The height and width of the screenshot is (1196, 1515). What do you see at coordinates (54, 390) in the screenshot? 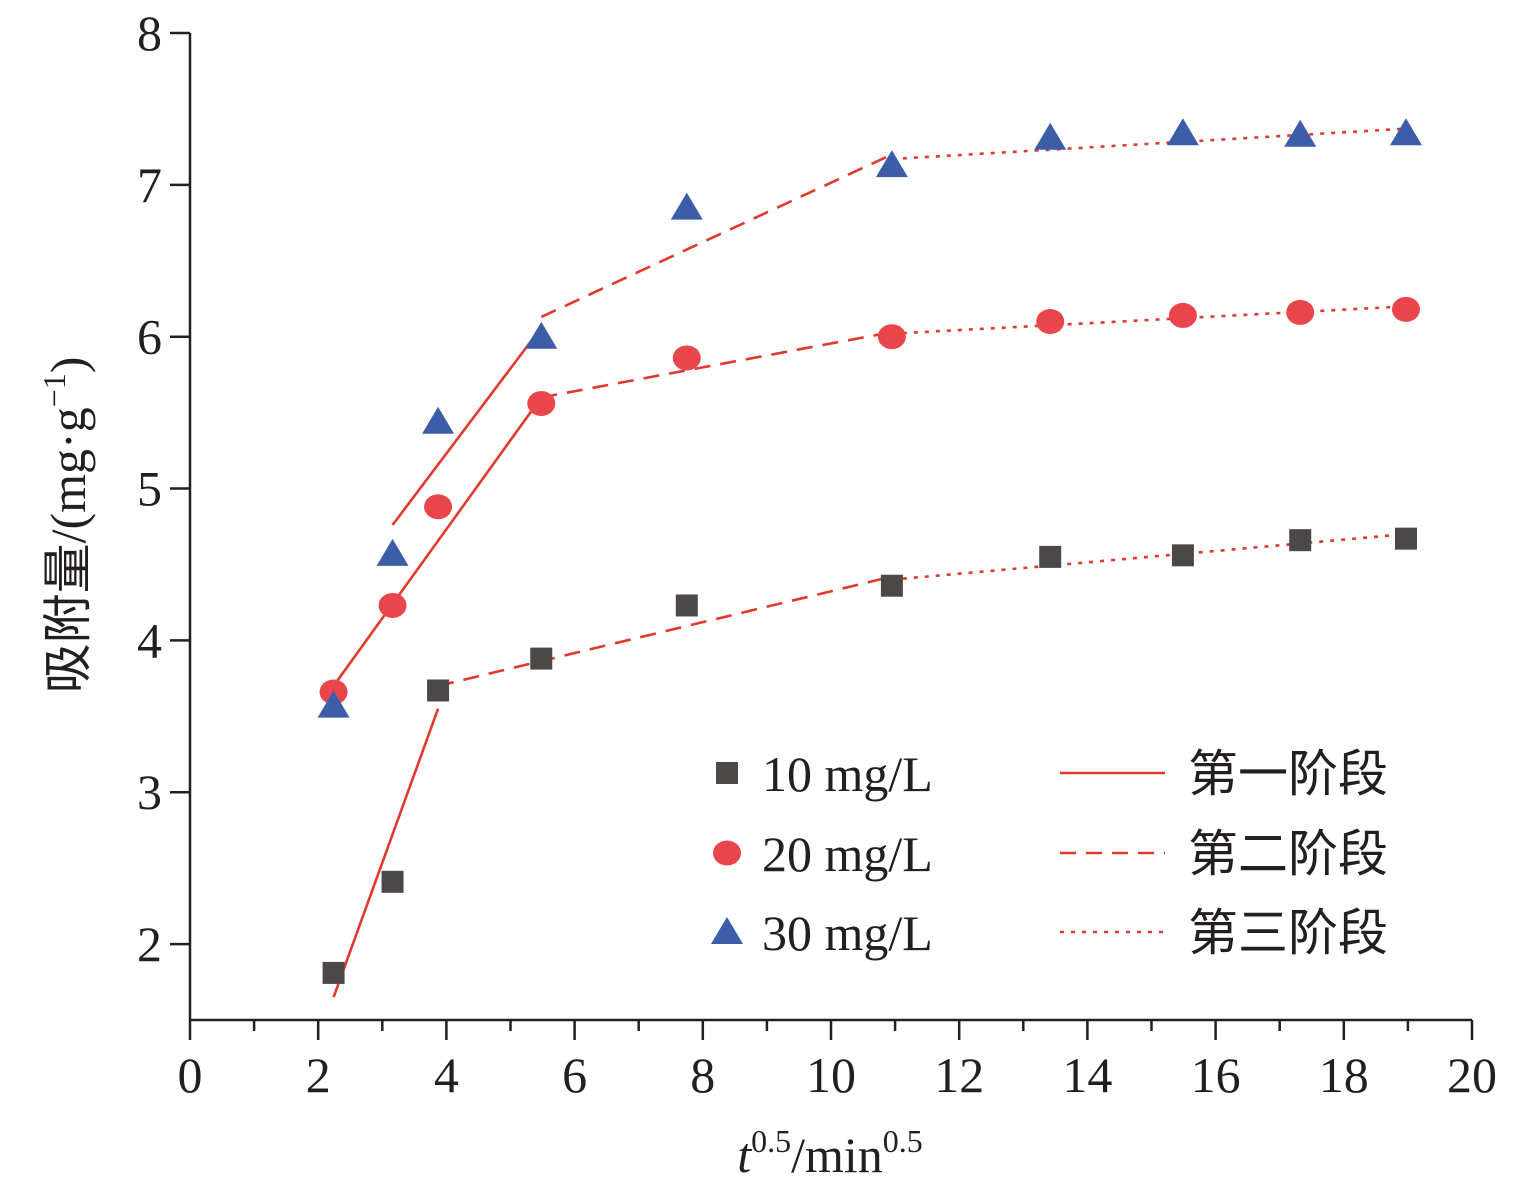
I see `y-axis-title-sup: −1` at bounding box center [54, 390].